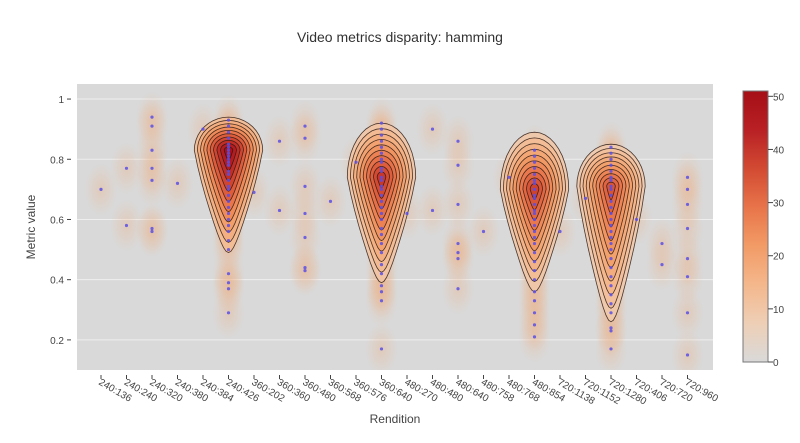  Describe the element at coordinates (779, 257) in the screenshot. I see `colorbar-tick-label: 20` at that location.